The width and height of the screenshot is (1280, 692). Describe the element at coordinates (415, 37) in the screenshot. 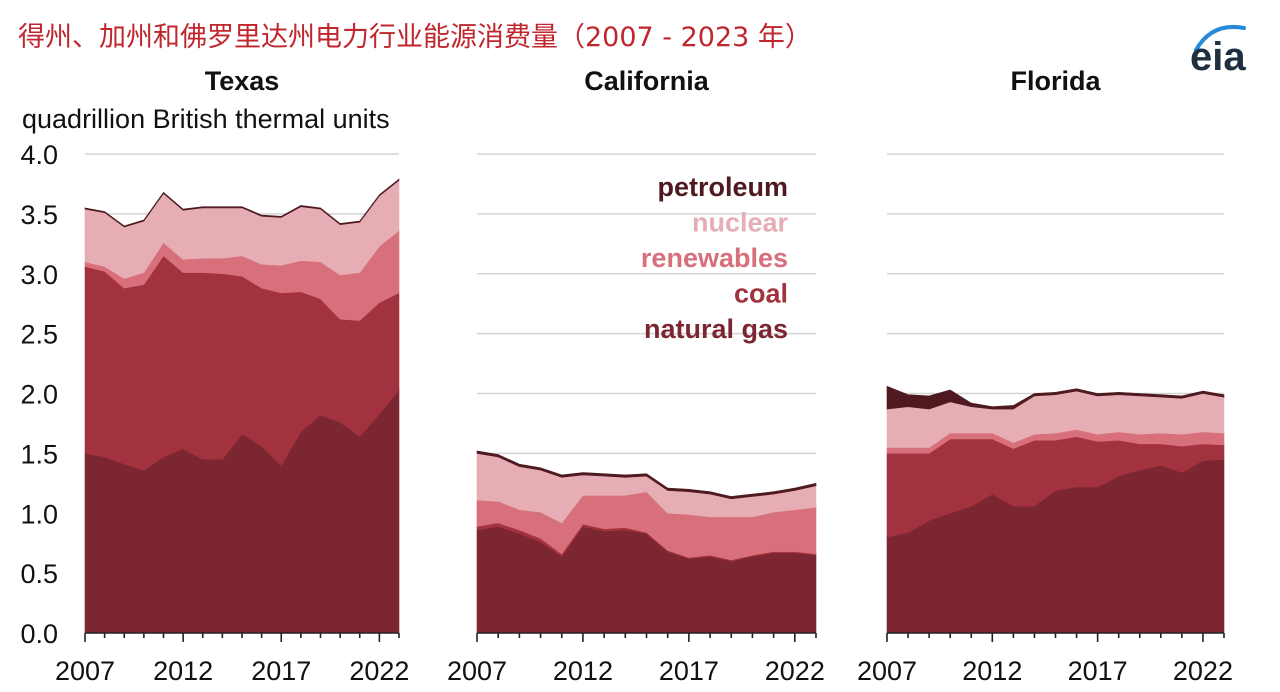

I see `page-title: 得州、加州和佛罗里达州电力行业能源消费量（2007 - 2023 年）` at that location.